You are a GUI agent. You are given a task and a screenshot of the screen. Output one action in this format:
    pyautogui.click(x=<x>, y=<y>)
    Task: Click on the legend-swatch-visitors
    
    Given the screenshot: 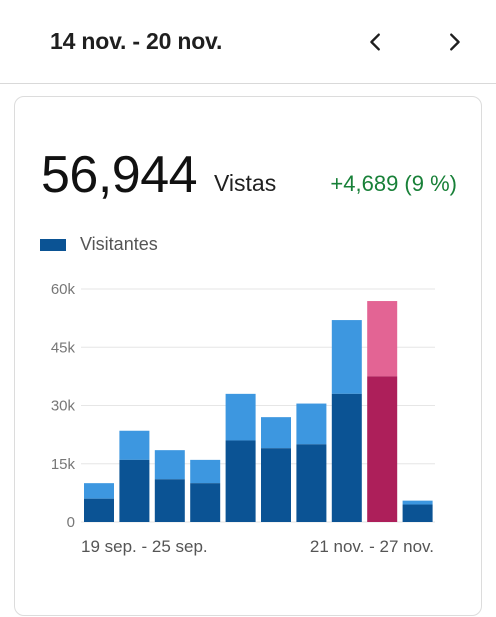 What is the action you would take?
    pyautogui.click(x=53, y=244)
    